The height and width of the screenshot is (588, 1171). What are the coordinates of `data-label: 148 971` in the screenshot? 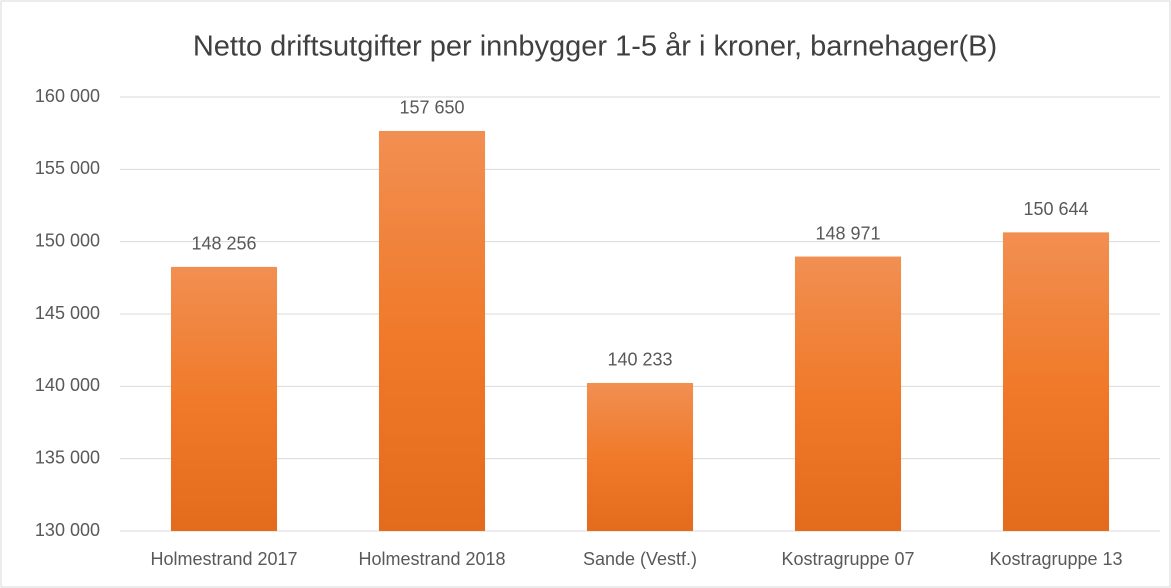 It's located at (847, 233).